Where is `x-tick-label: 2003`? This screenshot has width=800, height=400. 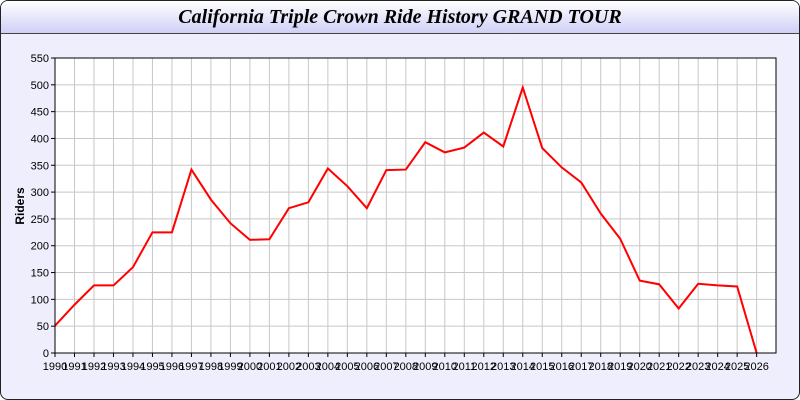
x-tick-label: 2003 is located at coordinates (308, 367).